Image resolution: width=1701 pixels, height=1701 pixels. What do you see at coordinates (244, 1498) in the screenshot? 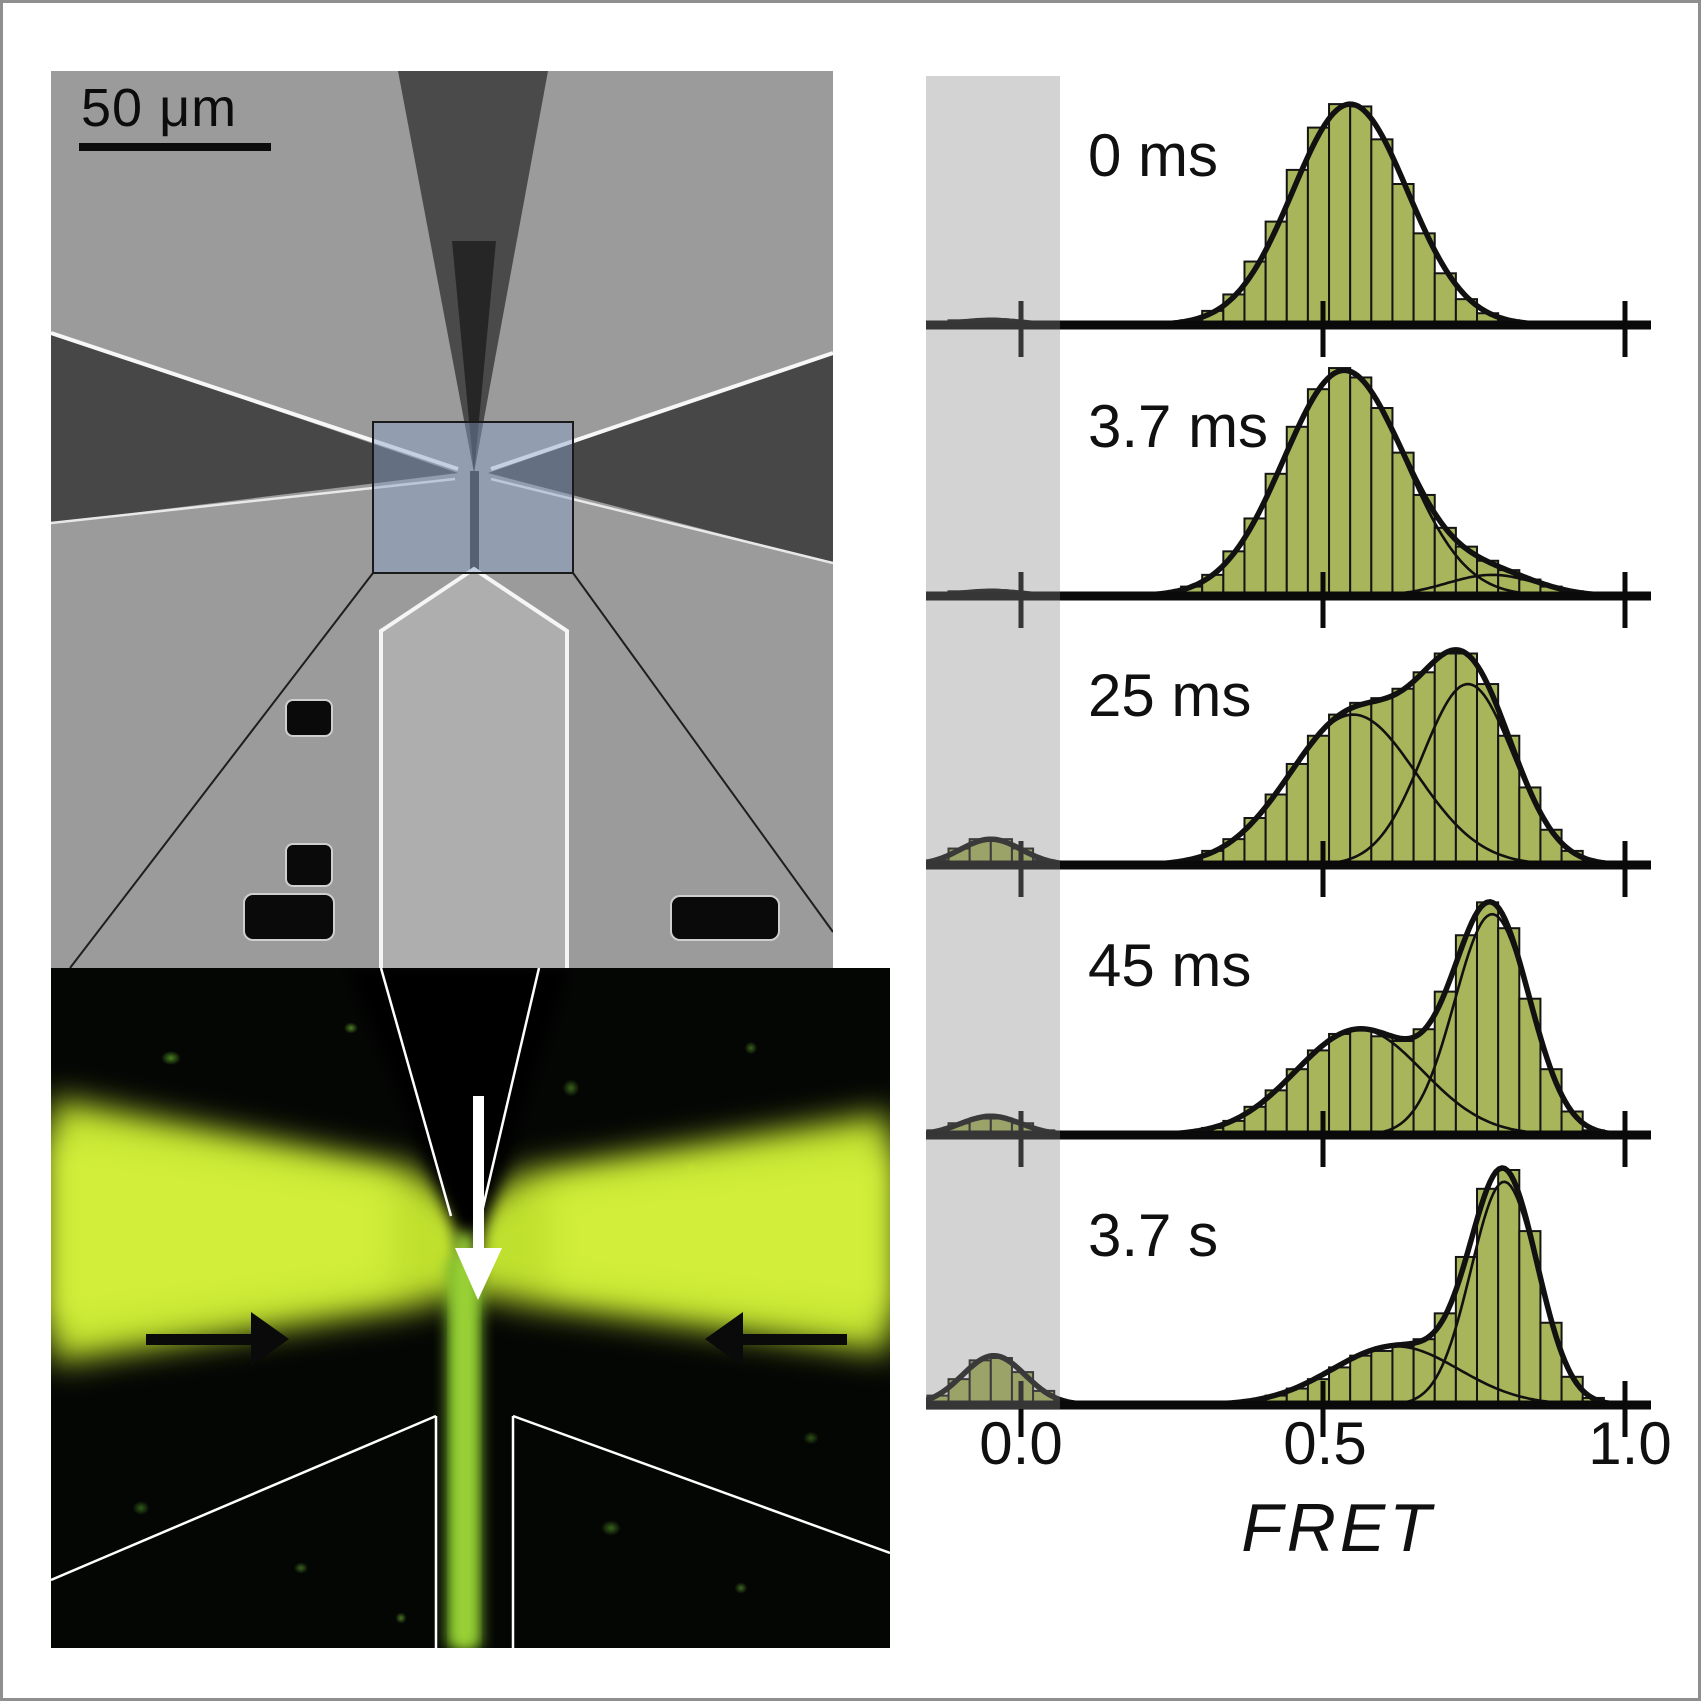
I see `lower-left-outline` at bounding box center [244, 1498].